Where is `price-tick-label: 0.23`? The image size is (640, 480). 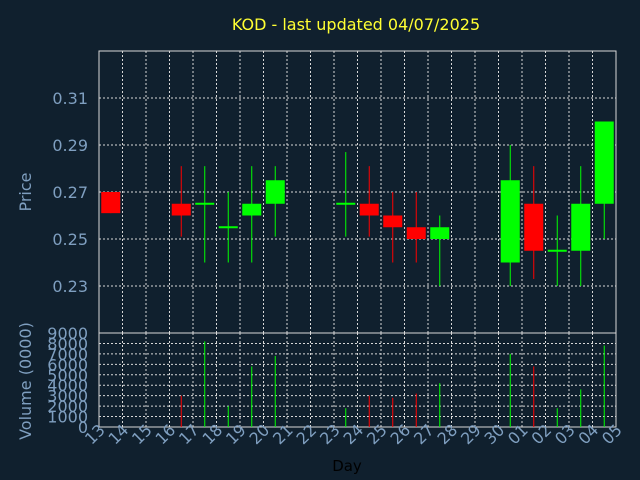 price-tick-label: 0.23 is located at coordinates (70, 286).